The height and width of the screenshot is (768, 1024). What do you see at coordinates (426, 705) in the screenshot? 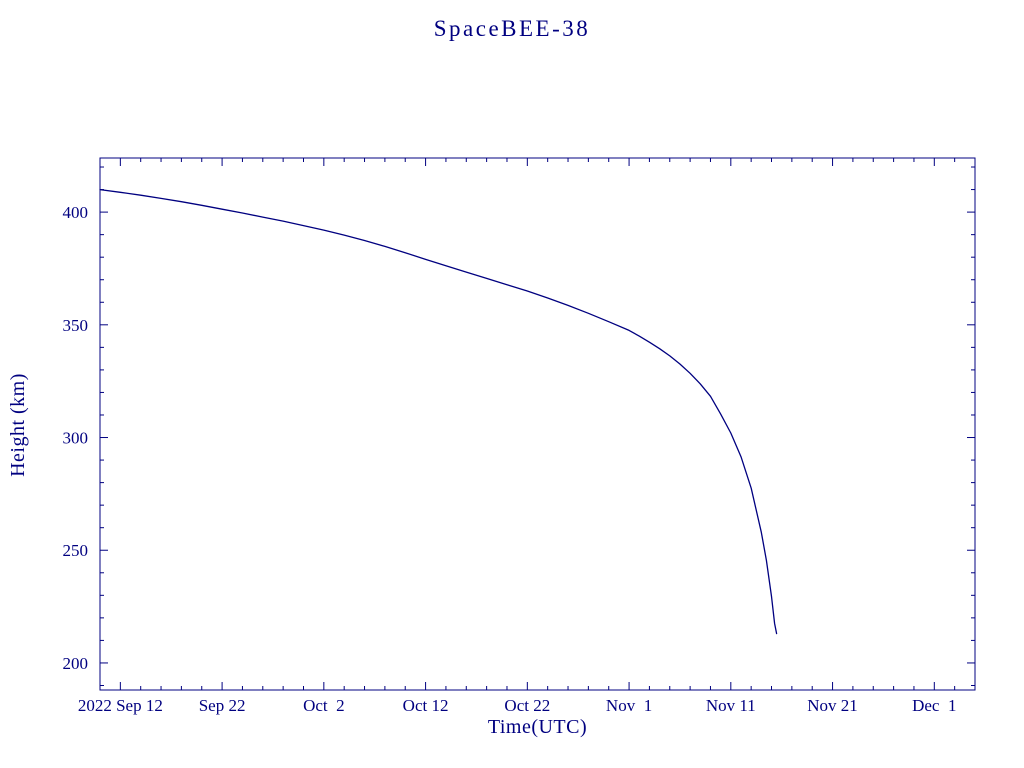
I see `x-tick-label: Oct 12` at bounding box center [426, 705].